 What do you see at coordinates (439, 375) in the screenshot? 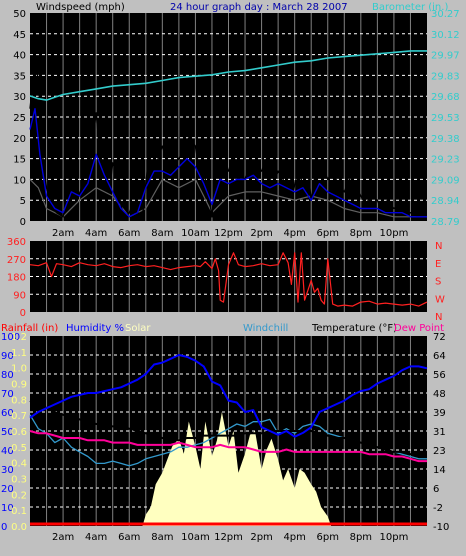
I see `temperature-tick-label: 56` at bounding box center [439, 375].